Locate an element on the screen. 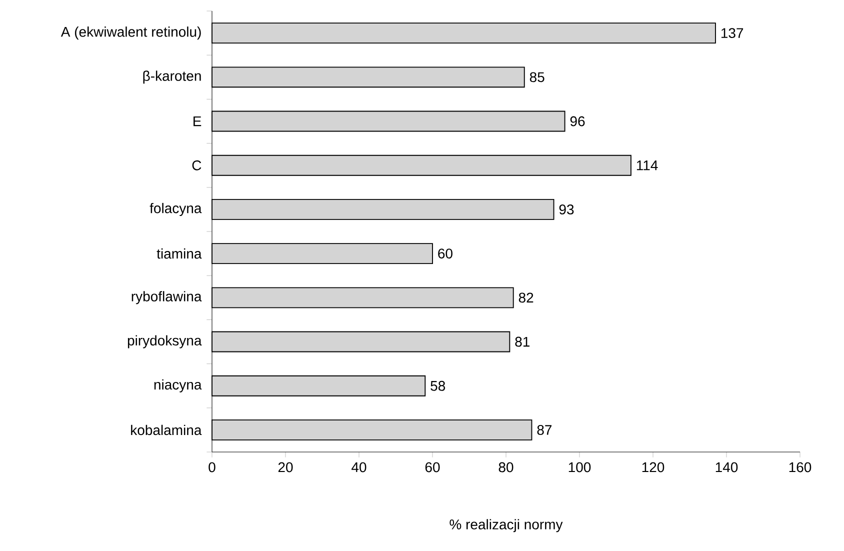 The image size is (844, 551). x-tick-label: 100 is located at coordinates (579, 467).